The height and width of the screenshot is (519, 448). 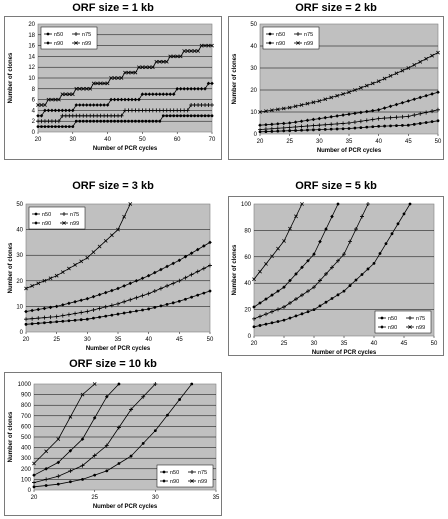 What do you see at coordinates (247, 231) in the screenshot?
I see `y-tick-label: 80` at bounding box center [247, 231].